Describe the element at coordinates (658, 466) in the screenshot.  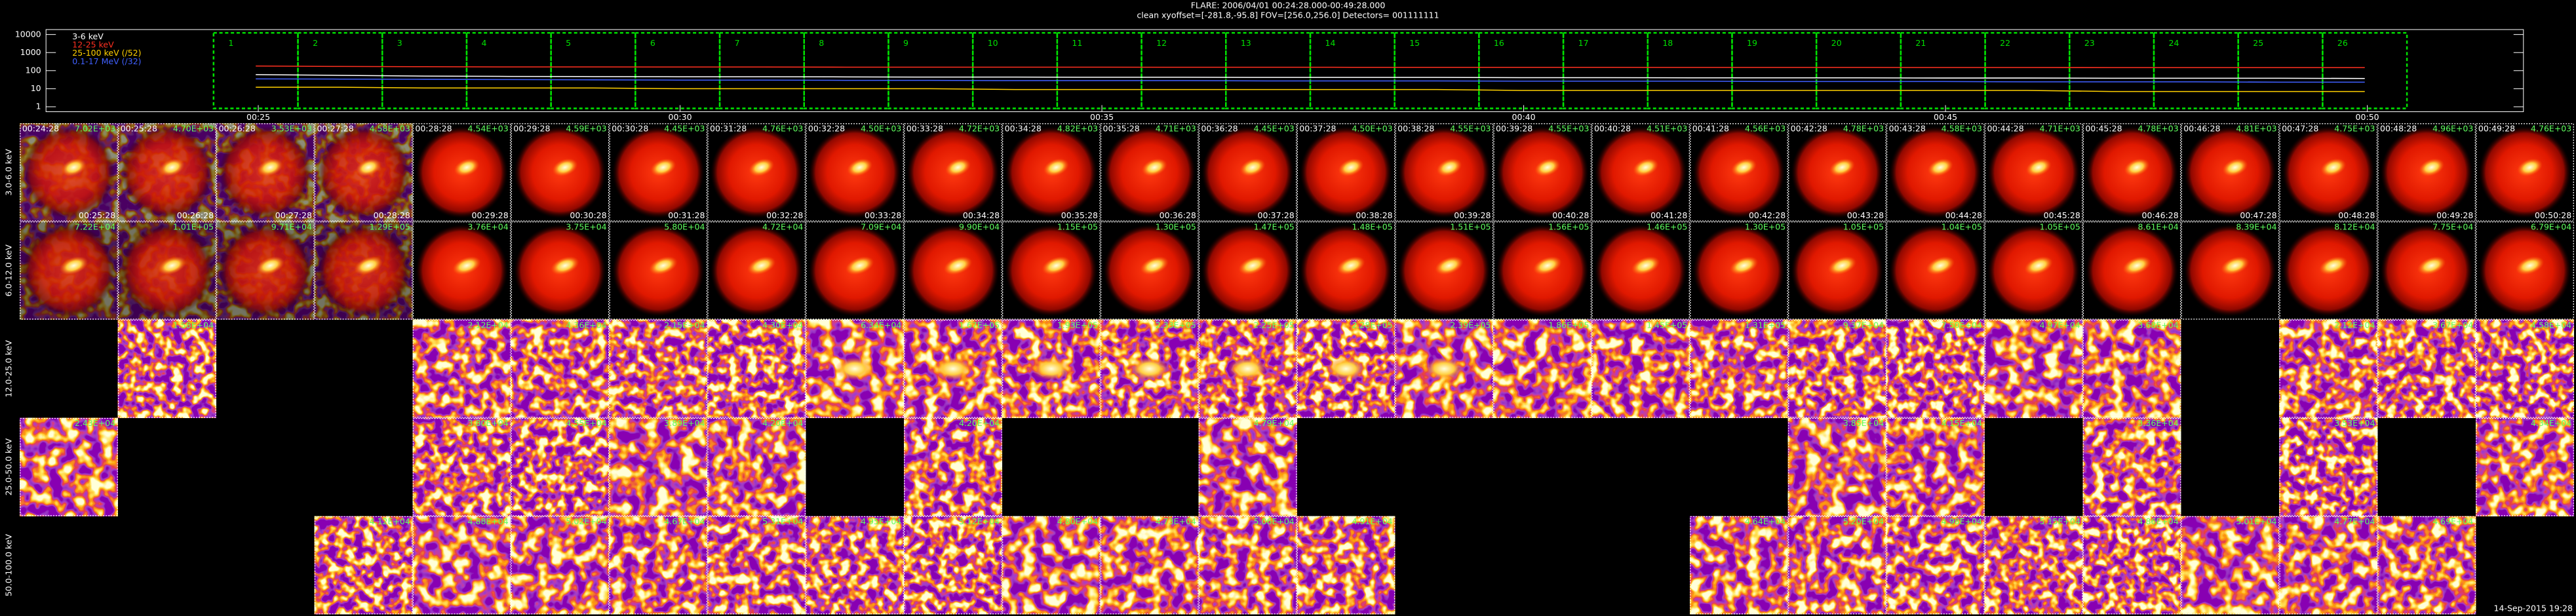
I see `image-tile: 3.89E+04` at that location.